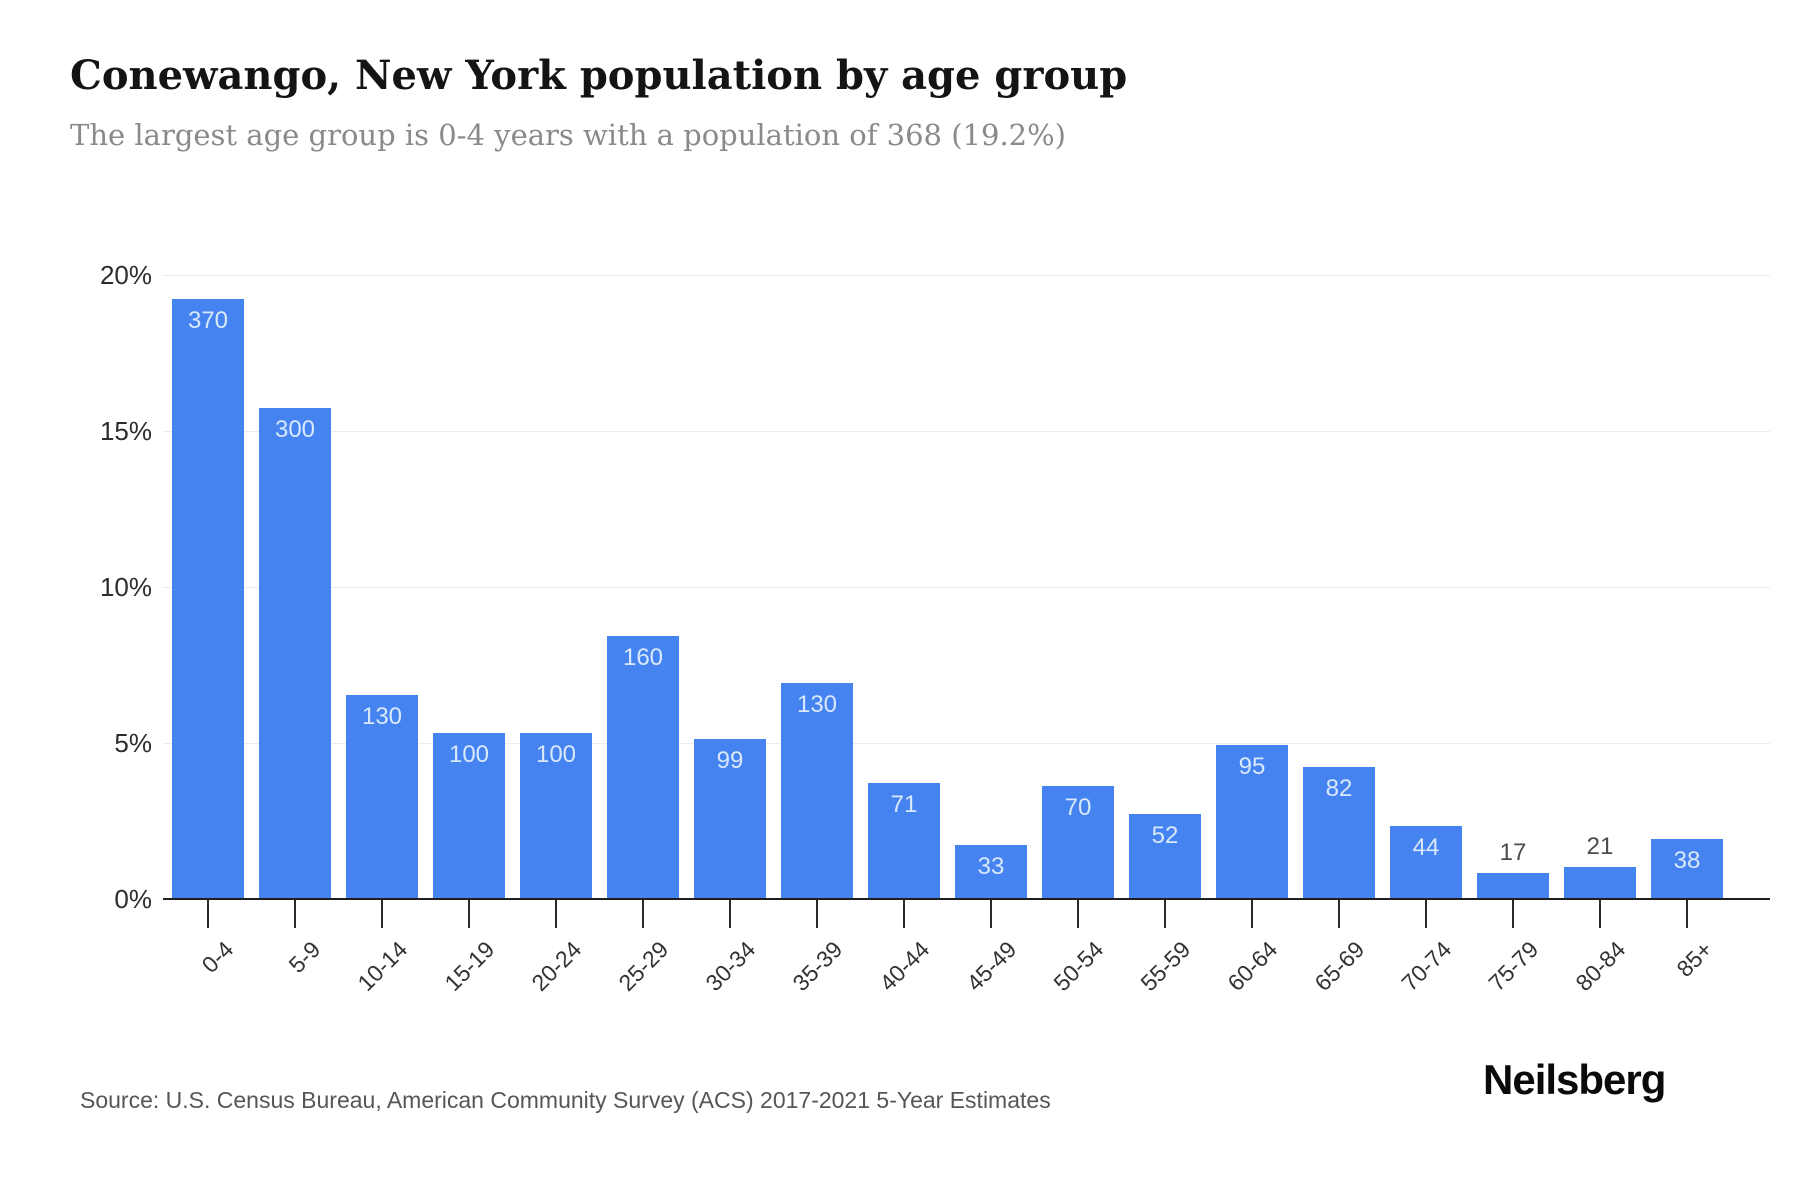  I want to click on bar-value-label: 33, so click(991, 866).